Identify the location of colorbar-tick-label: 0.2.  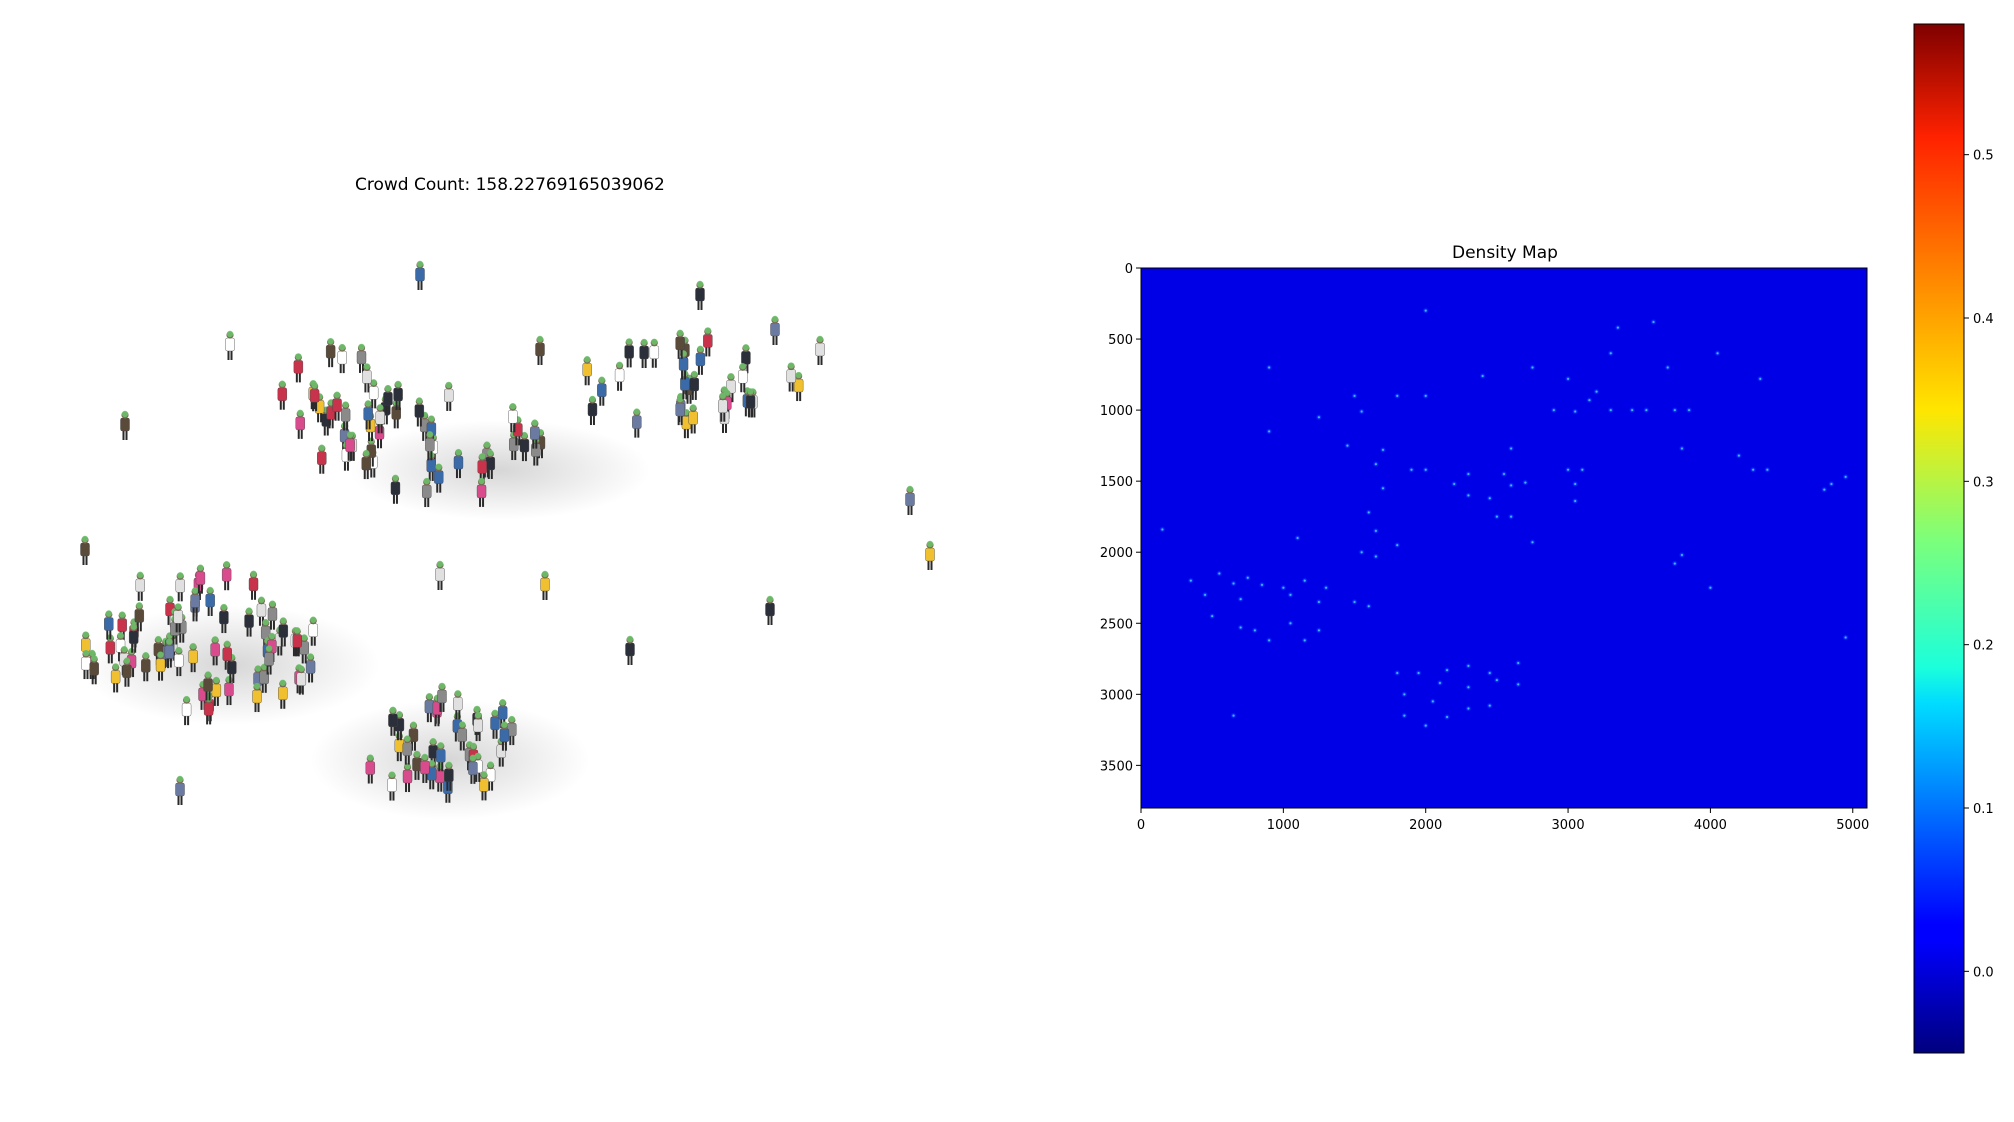
(1983, 646).